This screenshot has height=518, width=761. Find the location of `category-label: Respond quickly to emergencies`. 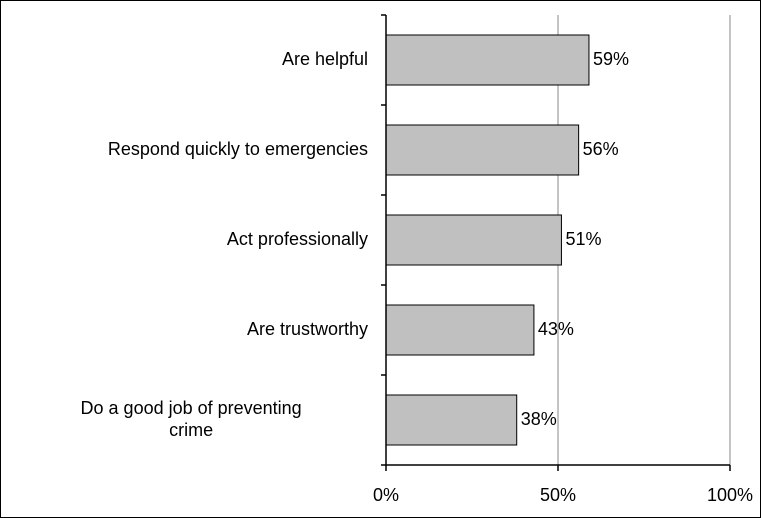

category-label: Respond quickly to emergencies is located at coordinates (238, 149).